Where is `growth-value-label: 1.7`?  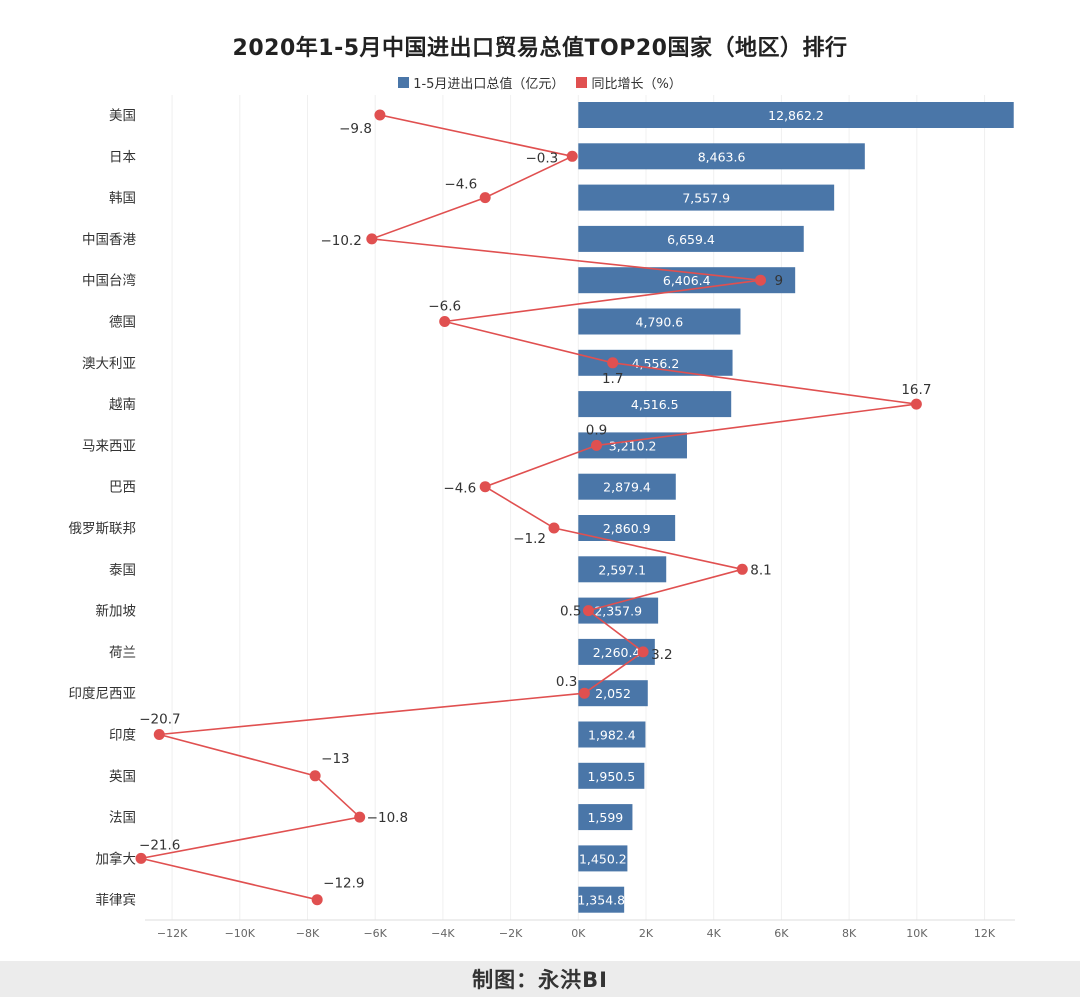
growth-value-label: 1.7 is located at coordinates (612, 379).